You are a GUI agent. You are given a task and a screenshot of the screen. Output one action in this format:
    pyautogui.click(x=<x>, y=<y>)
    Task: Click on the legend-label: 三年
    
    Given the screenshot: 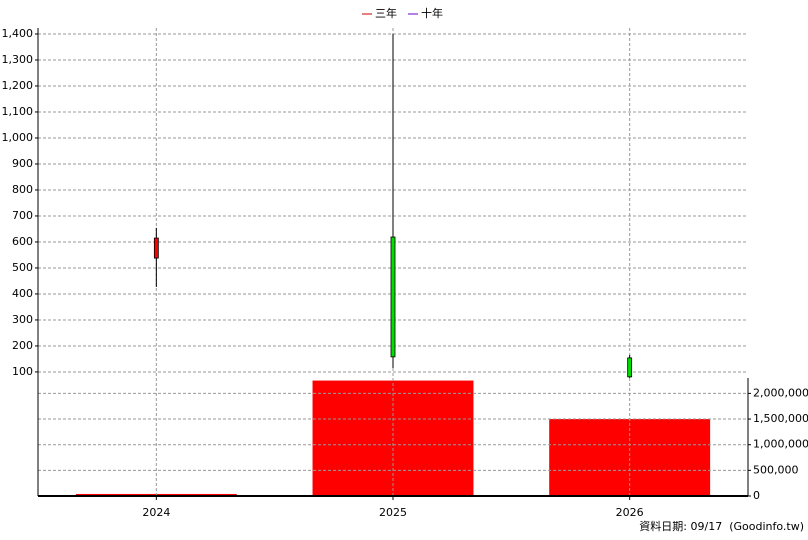 What is the action you would take?
    pyautogui.click(x=386, y=13)
    